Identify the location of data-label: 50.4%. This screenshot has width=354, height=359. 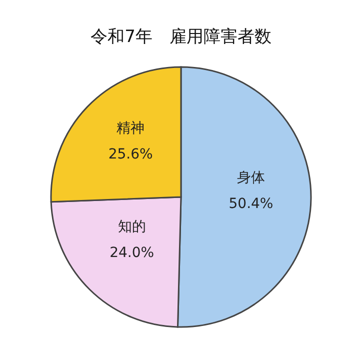
(251, 204).